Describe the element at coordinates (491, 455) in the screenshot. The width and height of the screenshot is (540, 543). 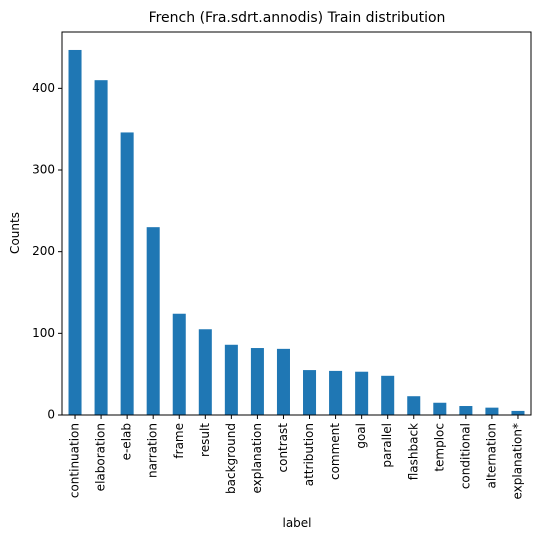
I see `x-tick-label: alternation` at that location.